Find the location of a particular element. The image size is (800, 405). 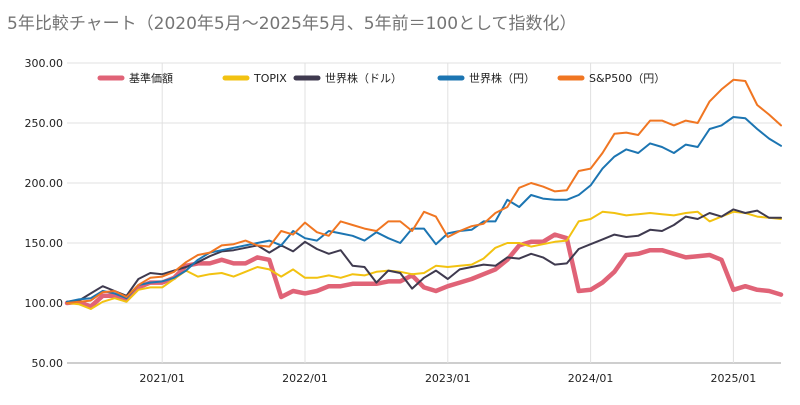

y-tick-label: 100.00 is located at coordinates (44, 303).